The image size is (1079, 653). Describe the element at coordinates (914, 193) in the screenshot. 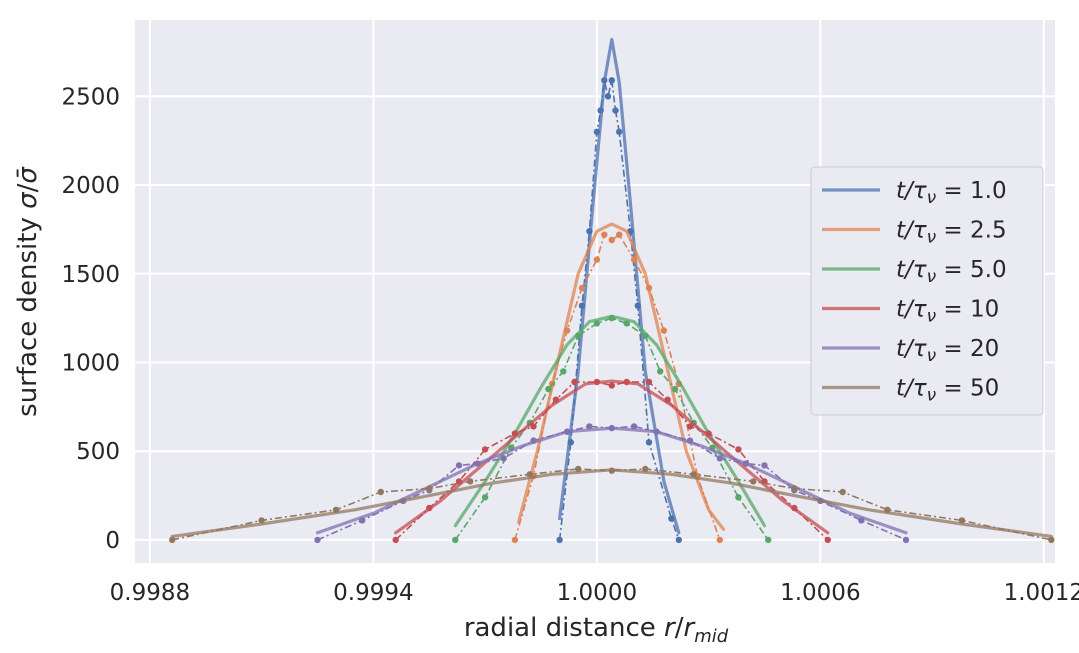

I see `legend-entry: t/τν = 1.0` at that location.